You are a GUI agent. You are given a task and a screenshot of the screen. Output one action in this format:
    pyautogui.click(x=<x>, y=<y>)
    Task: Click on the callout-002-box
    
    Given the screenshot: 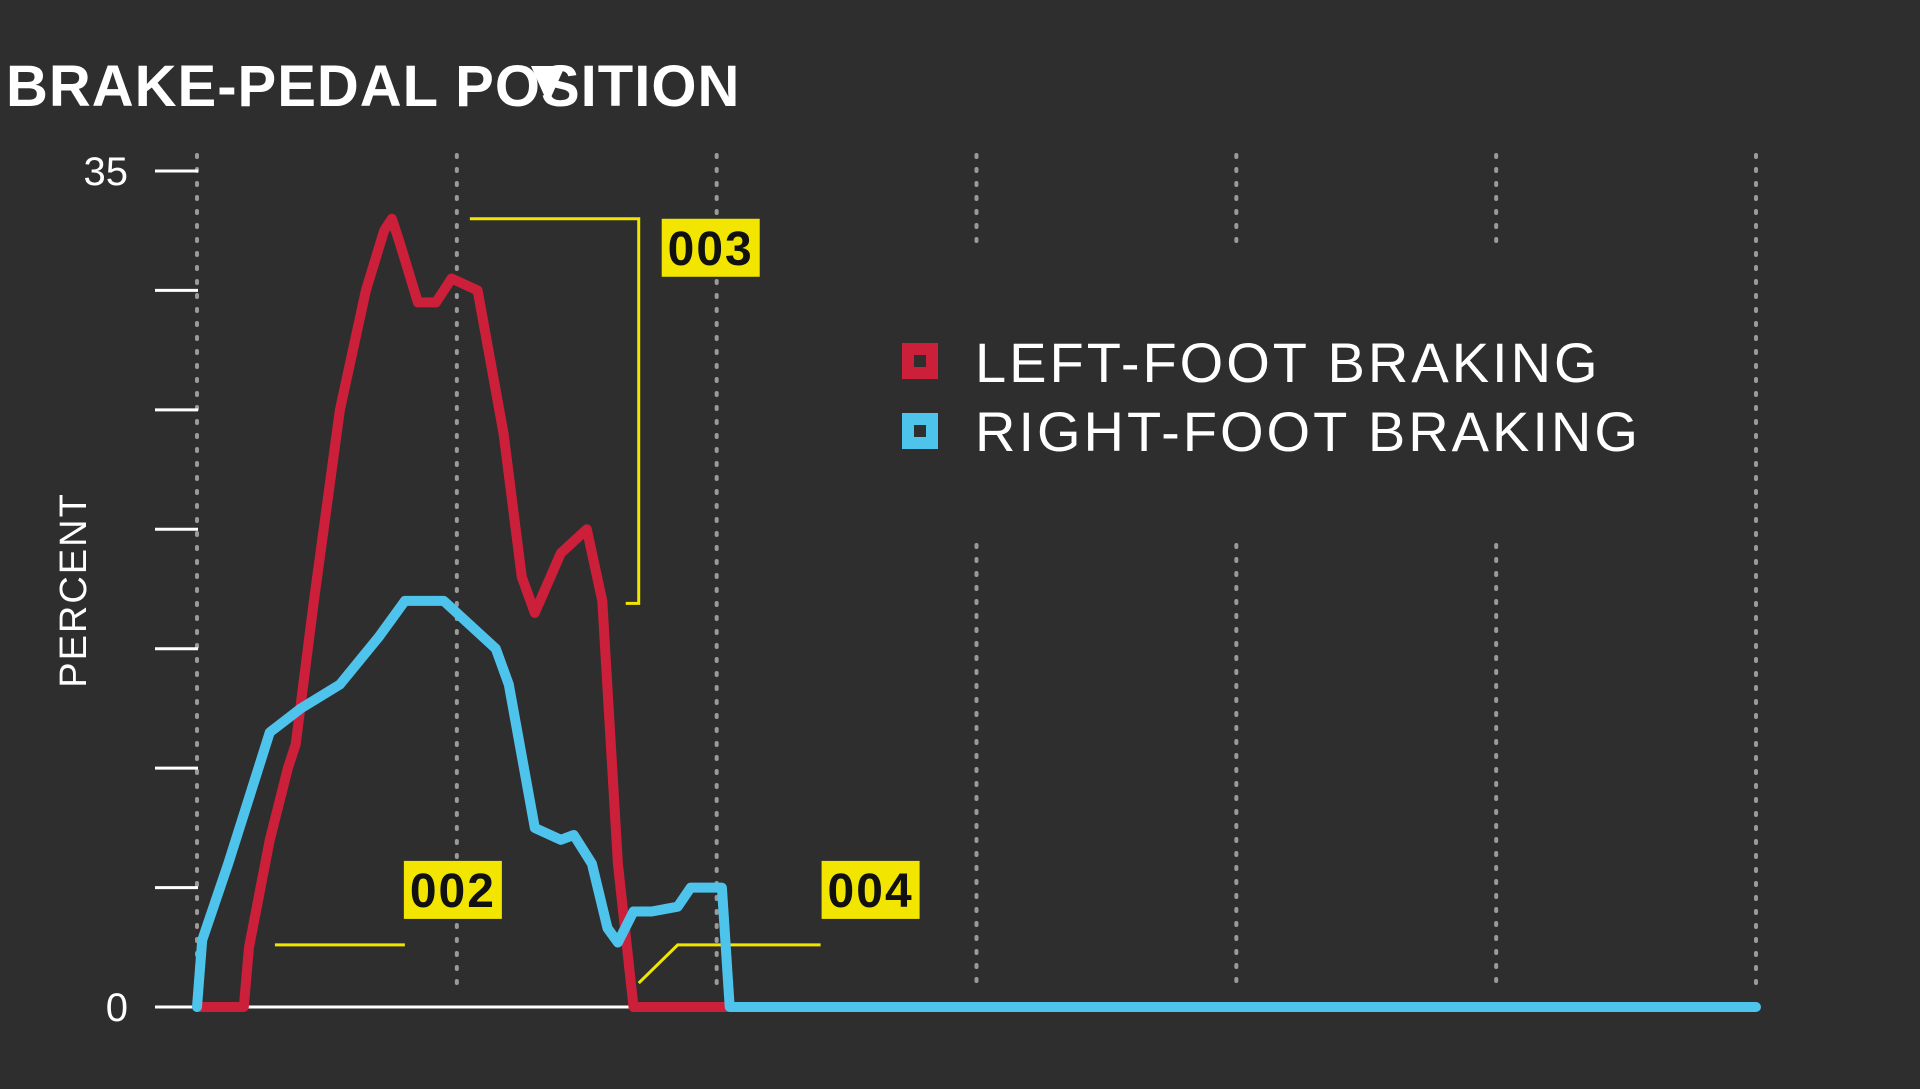 What is the action you would take?
    pyautogui.click(x=452, y=889)
    